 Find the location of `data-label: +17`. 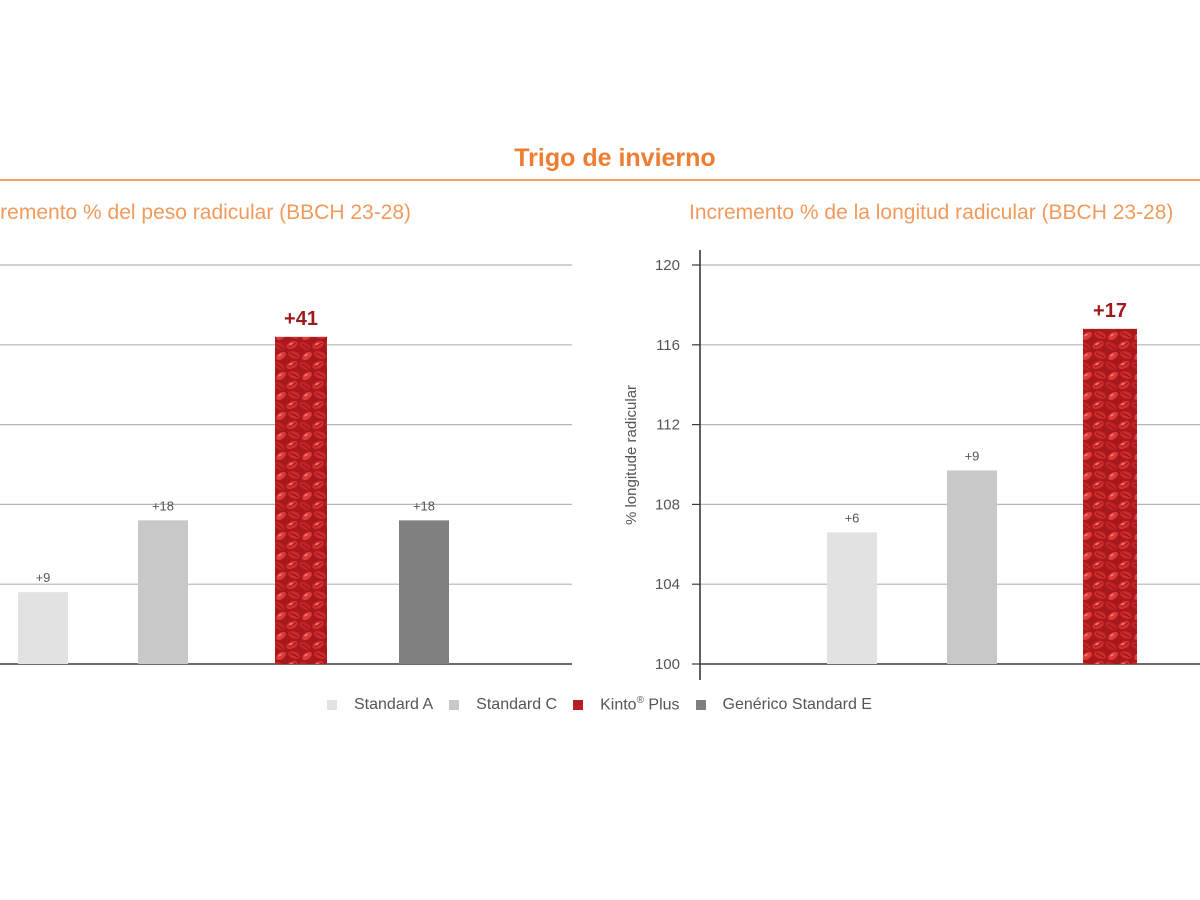

data-label: +17 is located at coordinates (1110, 311).